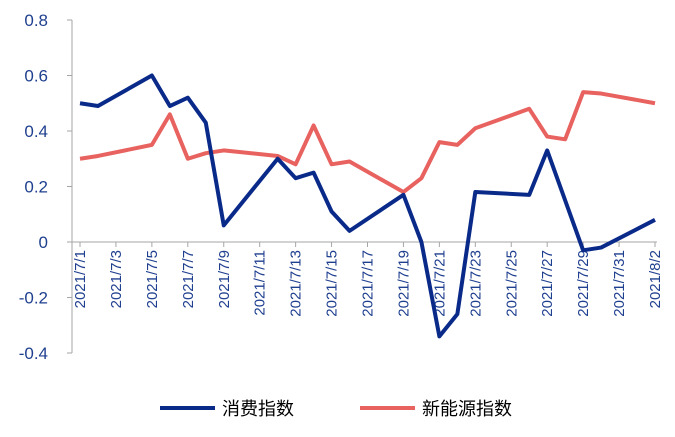  I want to click on y-tick-label: 0.6, so click(36, 76).